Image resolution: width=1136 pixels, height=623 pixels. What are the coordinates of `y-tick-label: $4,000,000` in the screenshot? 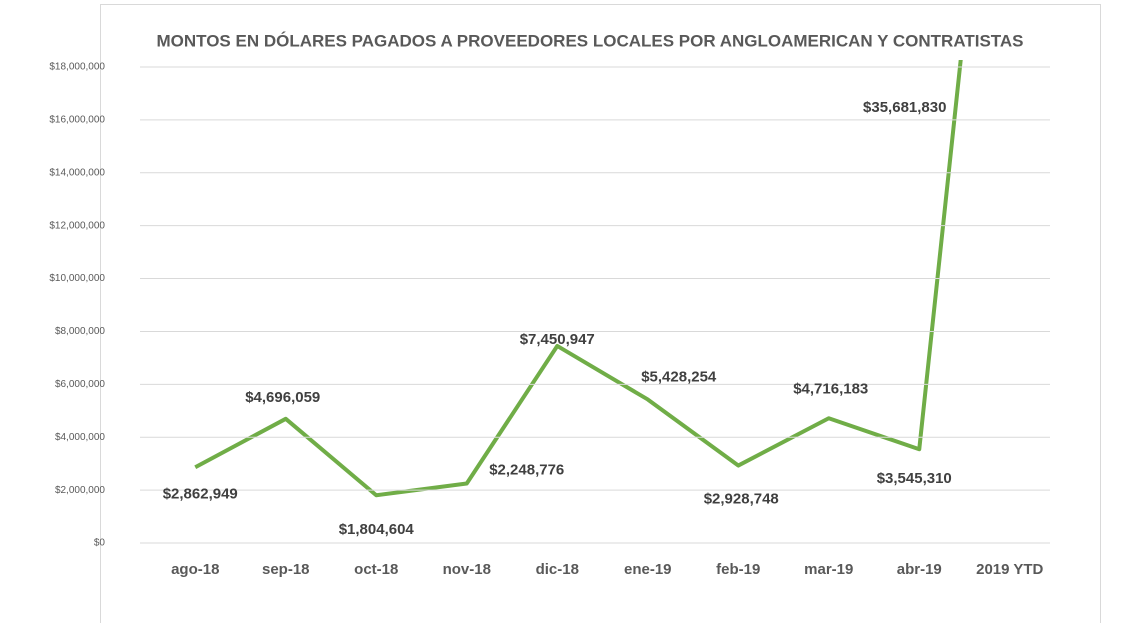 It's located at (80, 437).